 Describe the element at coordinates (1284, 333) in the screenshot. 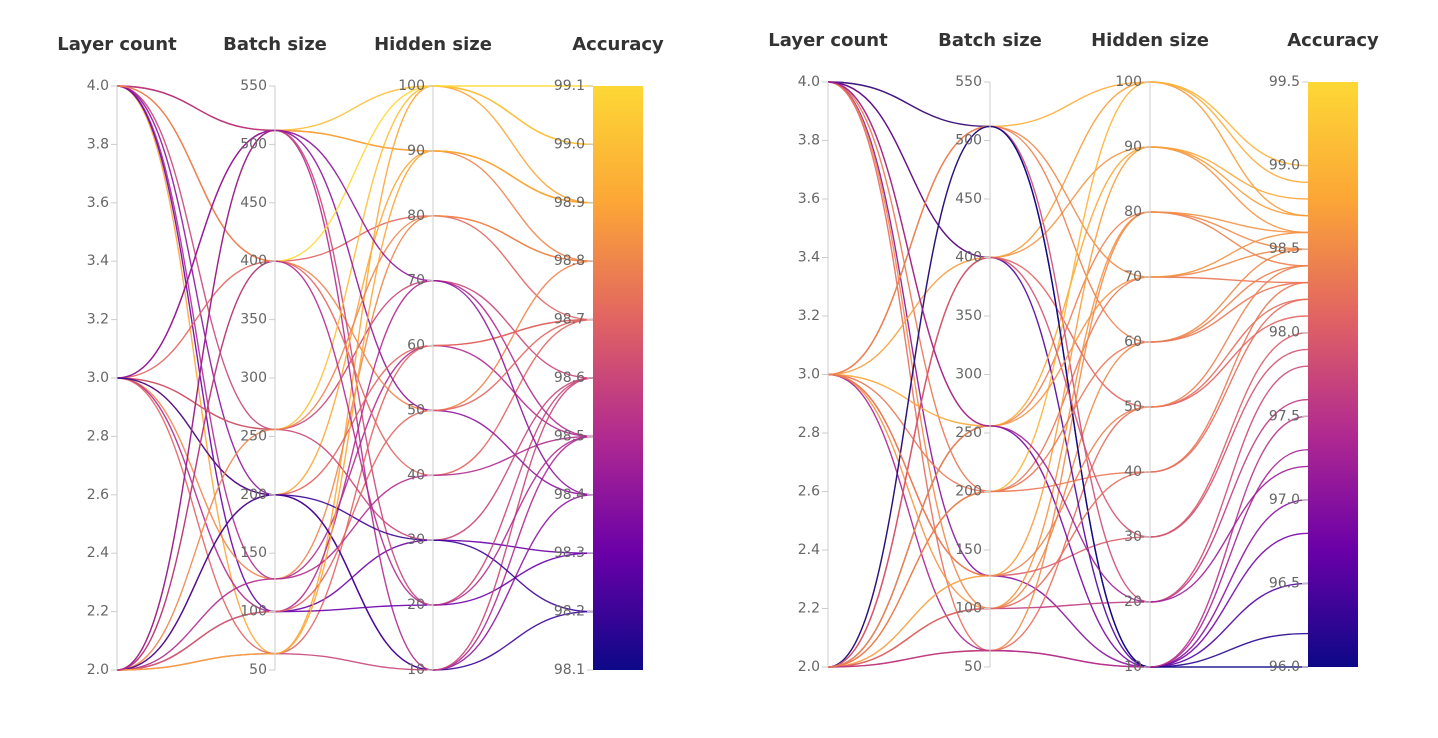

I see `tick-label: 98.0` at that location.